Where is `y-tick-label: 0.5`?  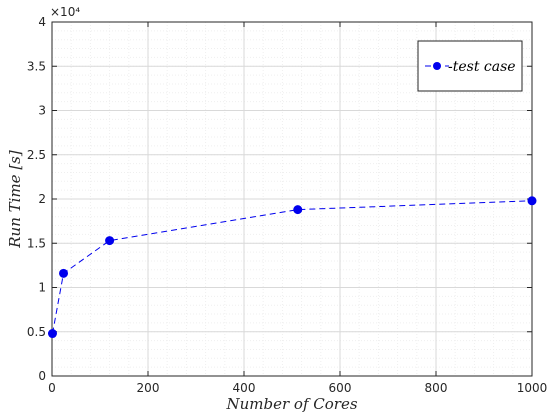
y-tick-label: 0.5 is located at coordinates (36, 332).